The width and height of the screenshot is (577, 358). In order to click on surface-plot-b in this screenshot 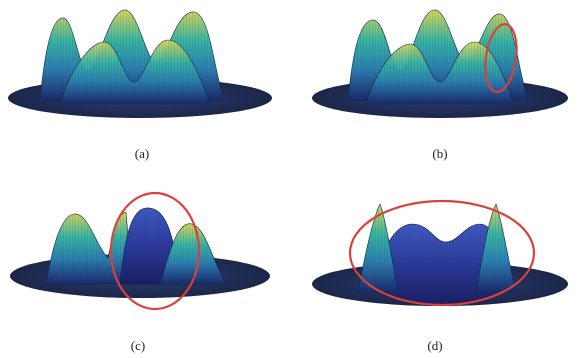, I will do `click(440, 63)`.